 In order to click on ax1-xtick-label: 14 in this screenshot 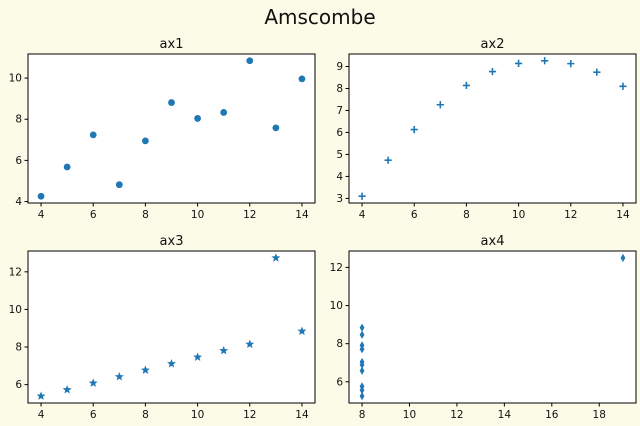, I will do `click(302, 215)`.